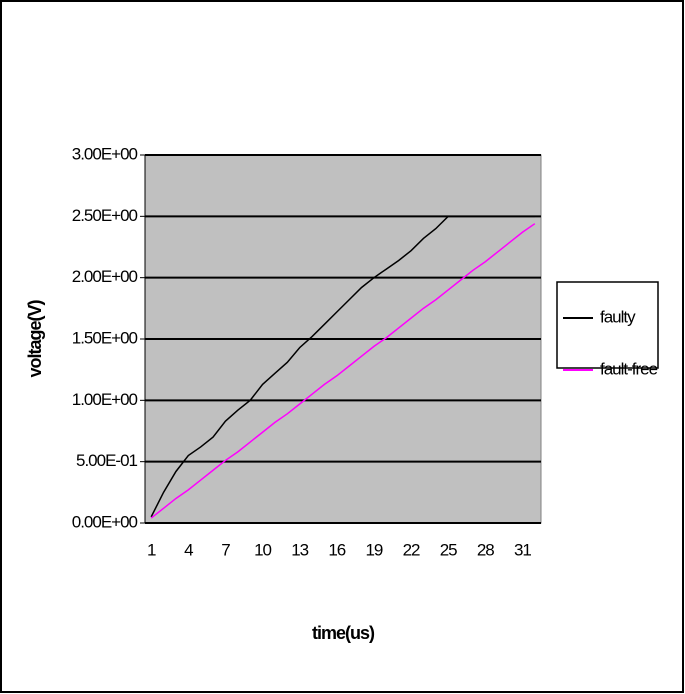 Image resolution: width=685 pixels, height=694 pixels. What do you see at coordinates (105, 153) in the screenshot?
I see `y-tick-label: 3.00E+00` at bounding box center [105, 153].